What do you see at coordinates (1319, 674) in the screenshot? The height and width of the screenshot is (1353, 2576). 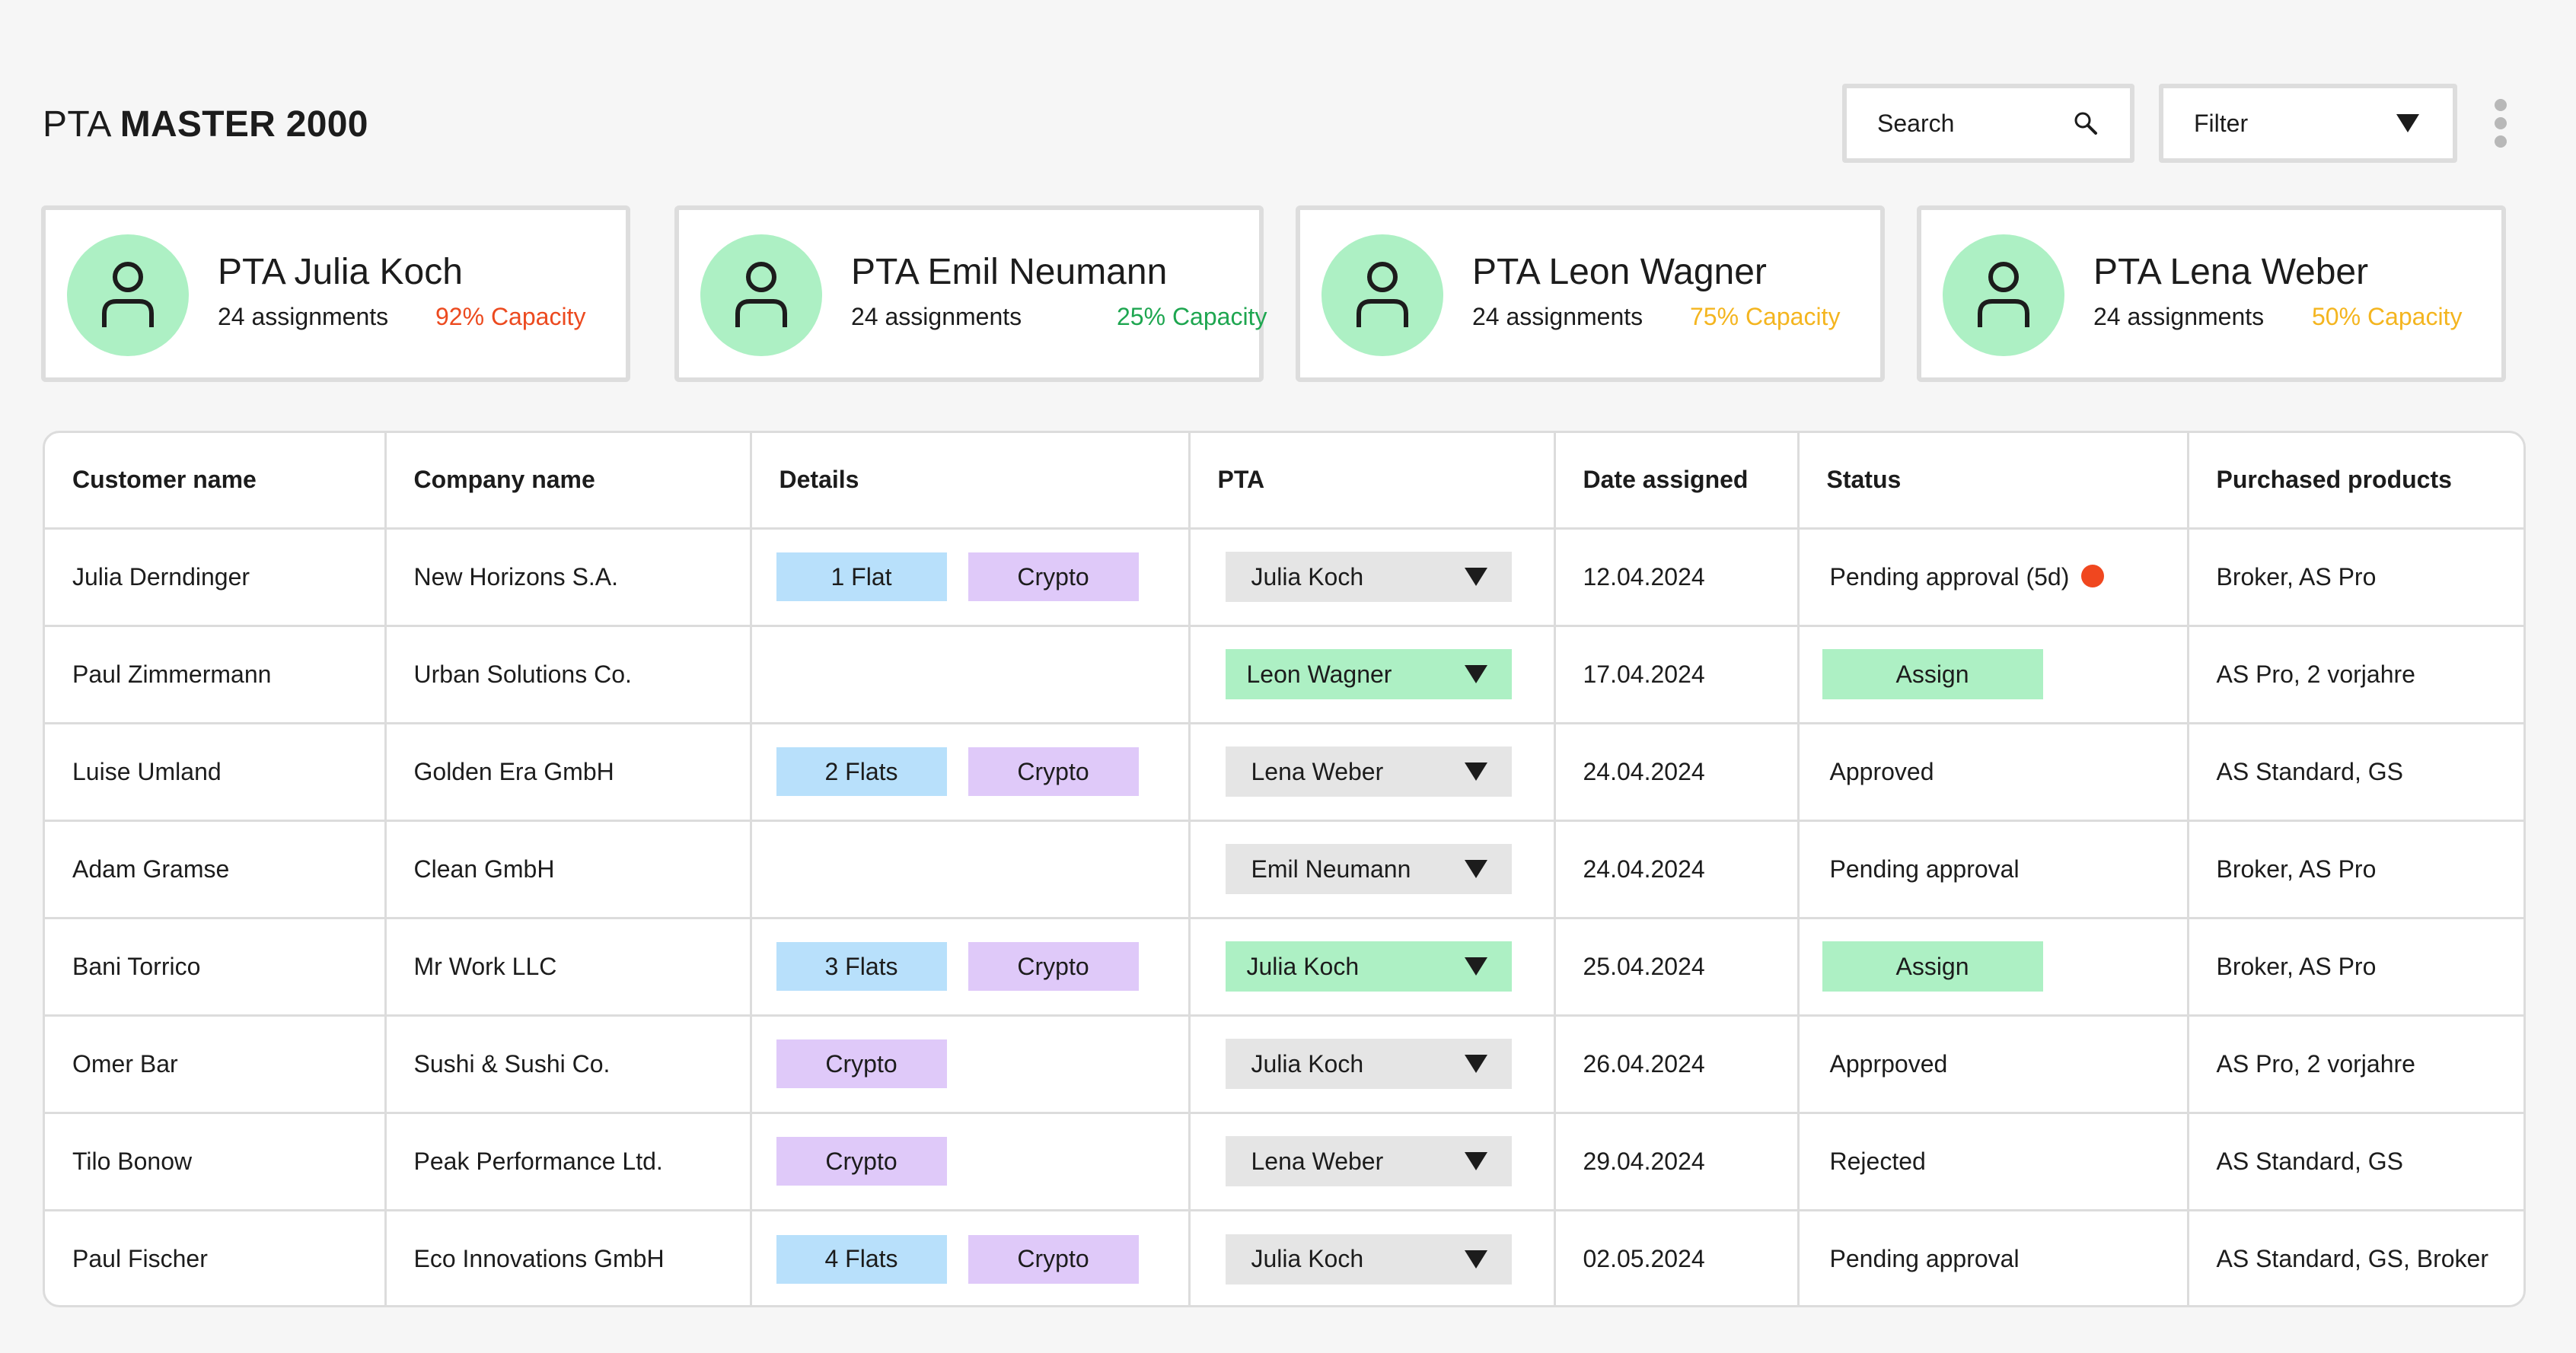 I see `pta-dropdown-value: Leon Wagner` at bounding box center [1319, 674].